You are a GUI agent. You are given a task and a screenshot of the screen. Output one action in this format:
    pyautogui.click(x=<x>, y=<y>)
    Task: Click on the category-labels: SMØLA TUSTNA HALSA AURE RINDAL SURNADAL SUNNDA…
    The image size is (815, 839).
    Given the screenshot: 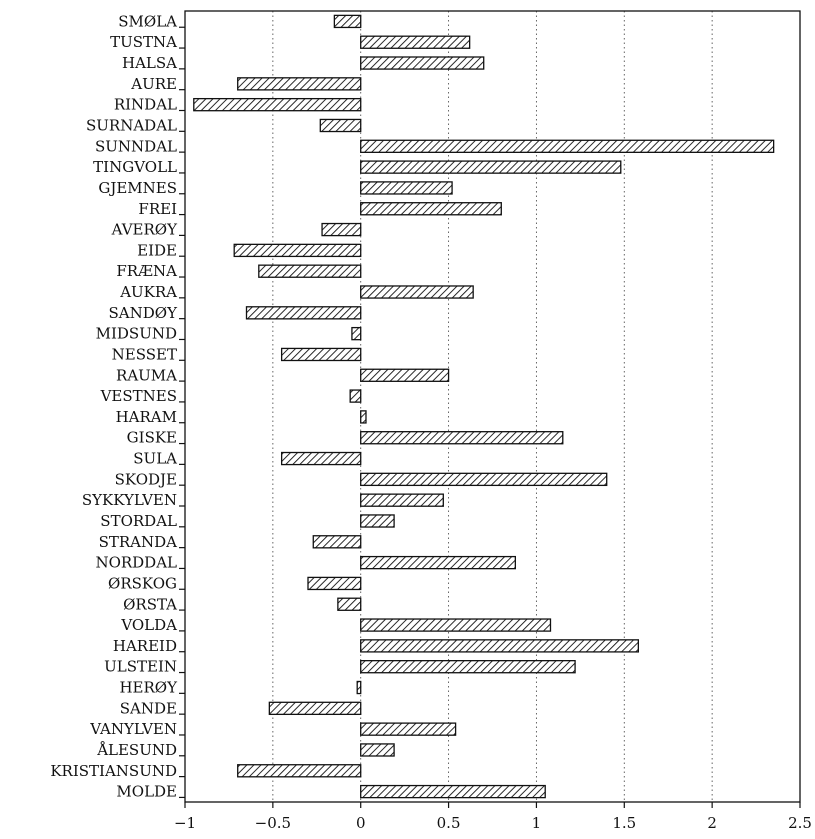 What is the action you would take?
    pyautogui.click(x=114, y=406)
    